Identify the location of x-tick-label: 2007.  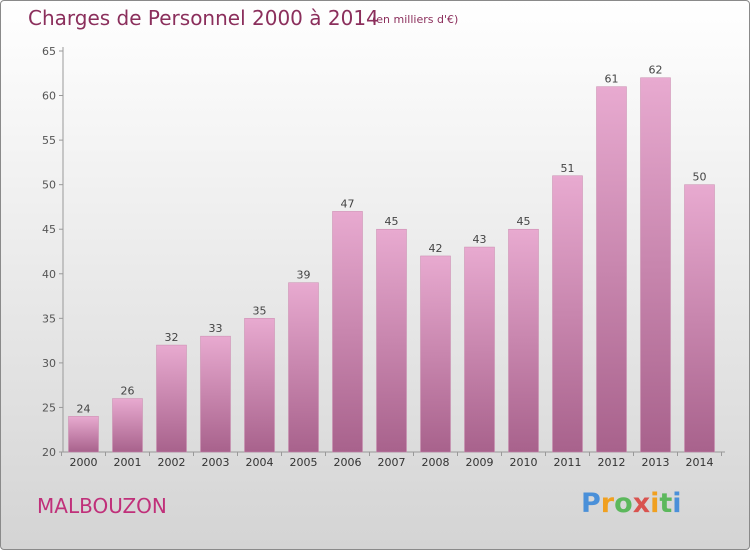
(392, 462).